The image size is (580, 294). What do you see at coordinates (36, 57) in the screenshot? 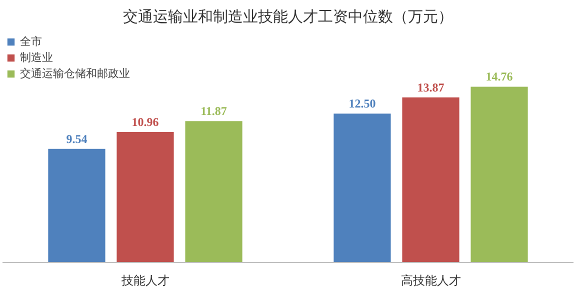
I see `legend-label: 制造业` at bounding box center [36, 57].